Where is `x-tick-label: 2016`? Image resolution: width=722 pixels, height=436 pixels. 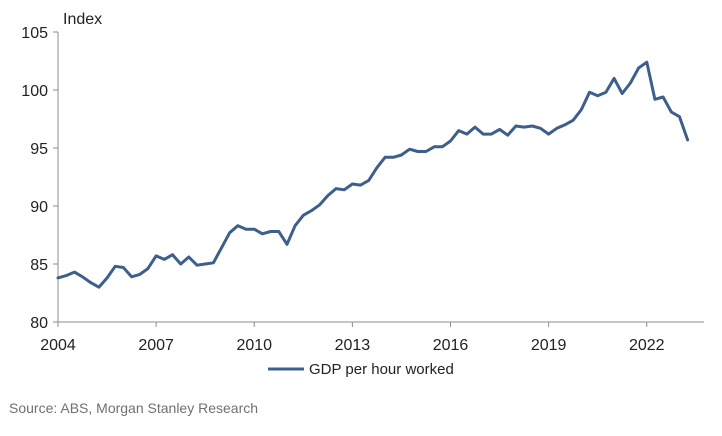 x-tick-label: 2016 is located at coordinates (451, 345).